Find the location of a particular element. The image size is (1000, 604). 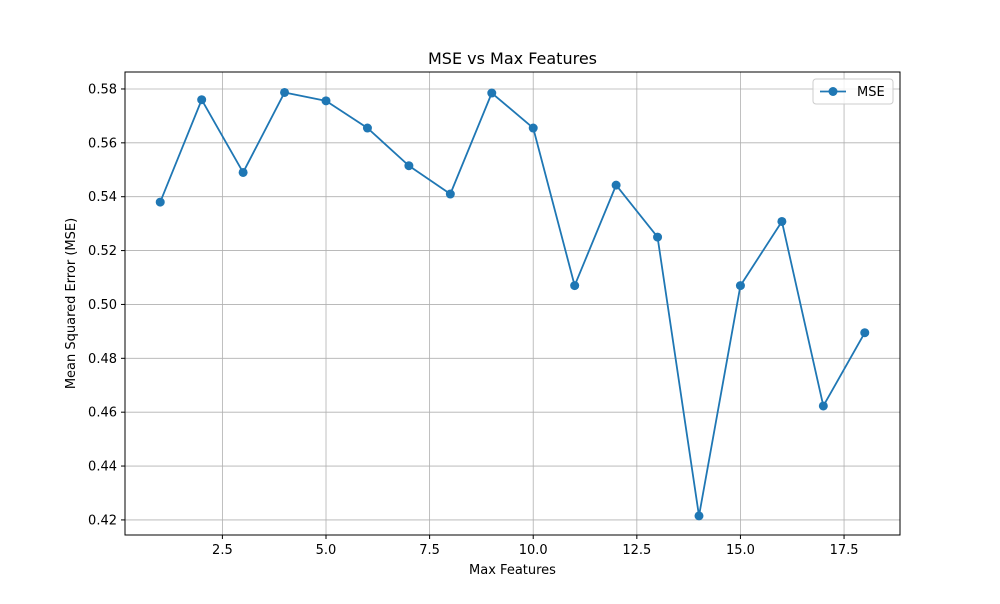

y-tick-label: 0.52 is located at coordinates (102, 251).